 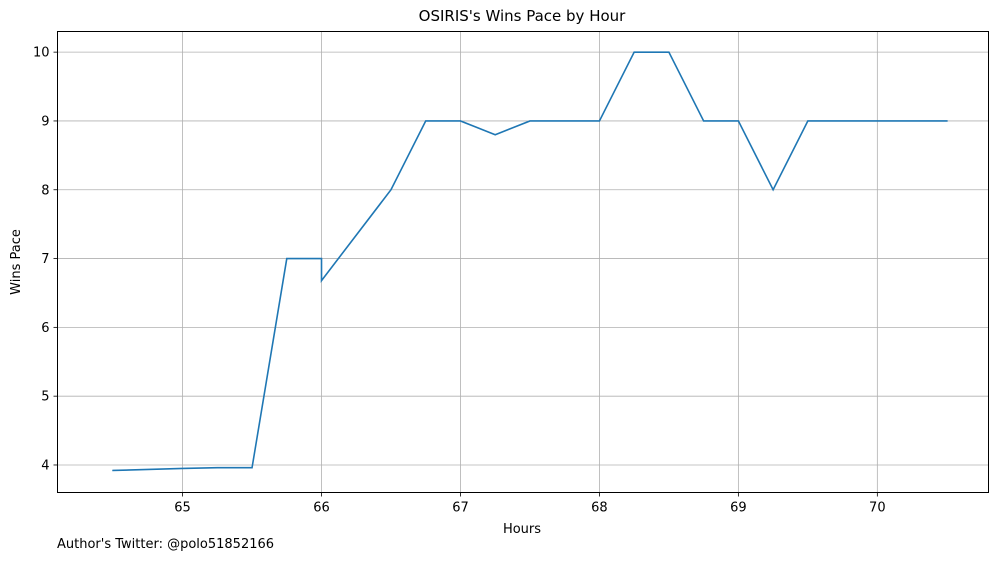 What do you see at coordinates (738, 508) in the screenshot?
I see `x-tick-label: 69` at bounding box center [738, 508].